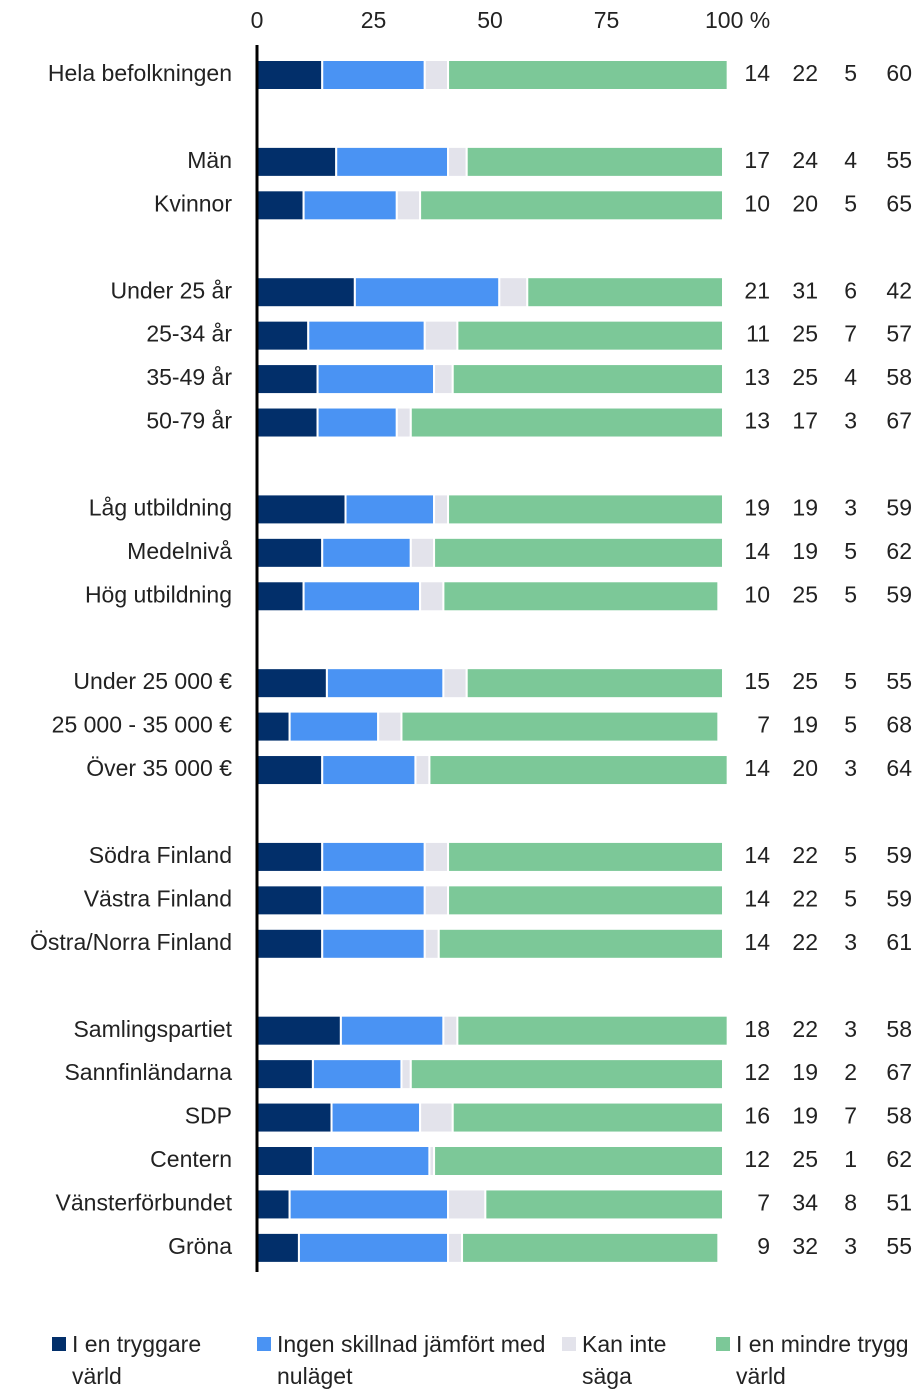 The image size is (917, 1396). Describe the element at coordinates (899, 768) in the screenshot. I see `value-label: 64` at that location.